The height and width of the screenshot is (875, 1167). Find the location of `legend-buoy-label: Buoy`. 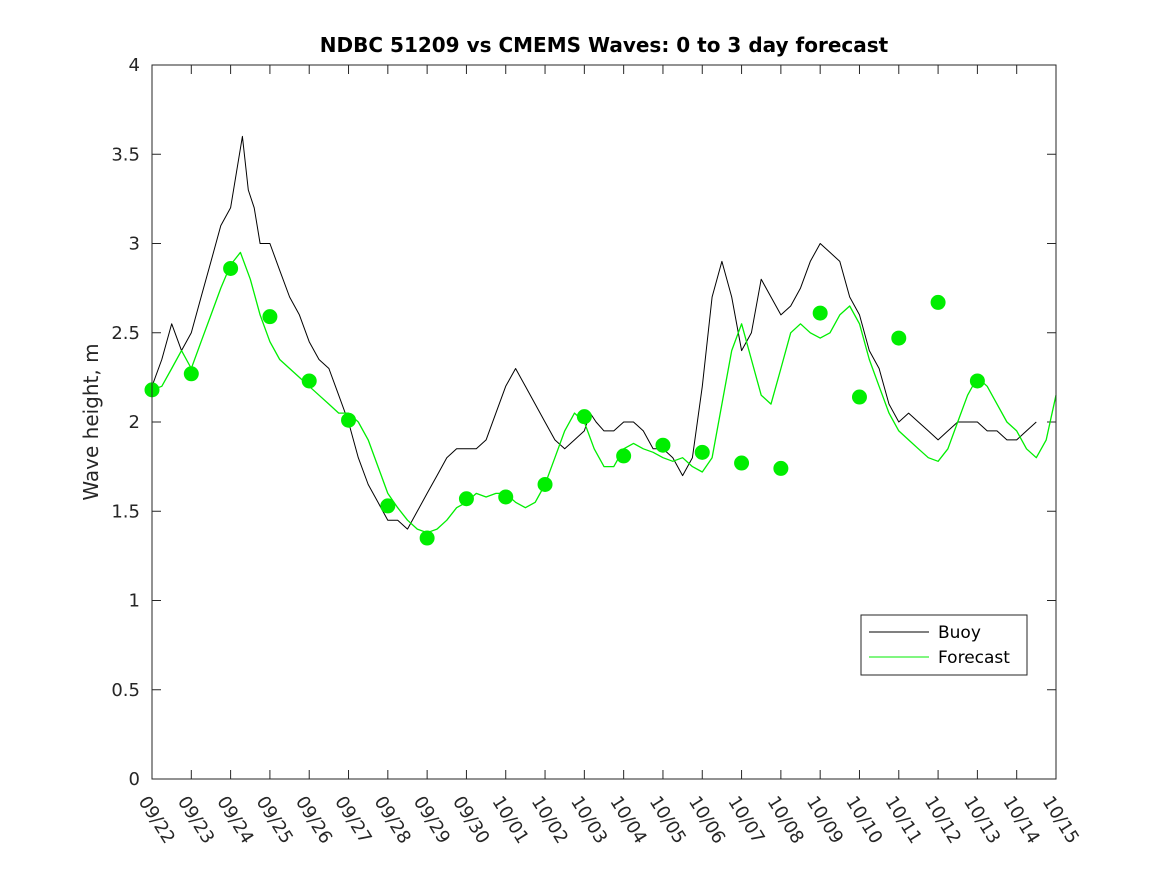

legend-buoy-label: Buoy is located at coordinates (959, 633).